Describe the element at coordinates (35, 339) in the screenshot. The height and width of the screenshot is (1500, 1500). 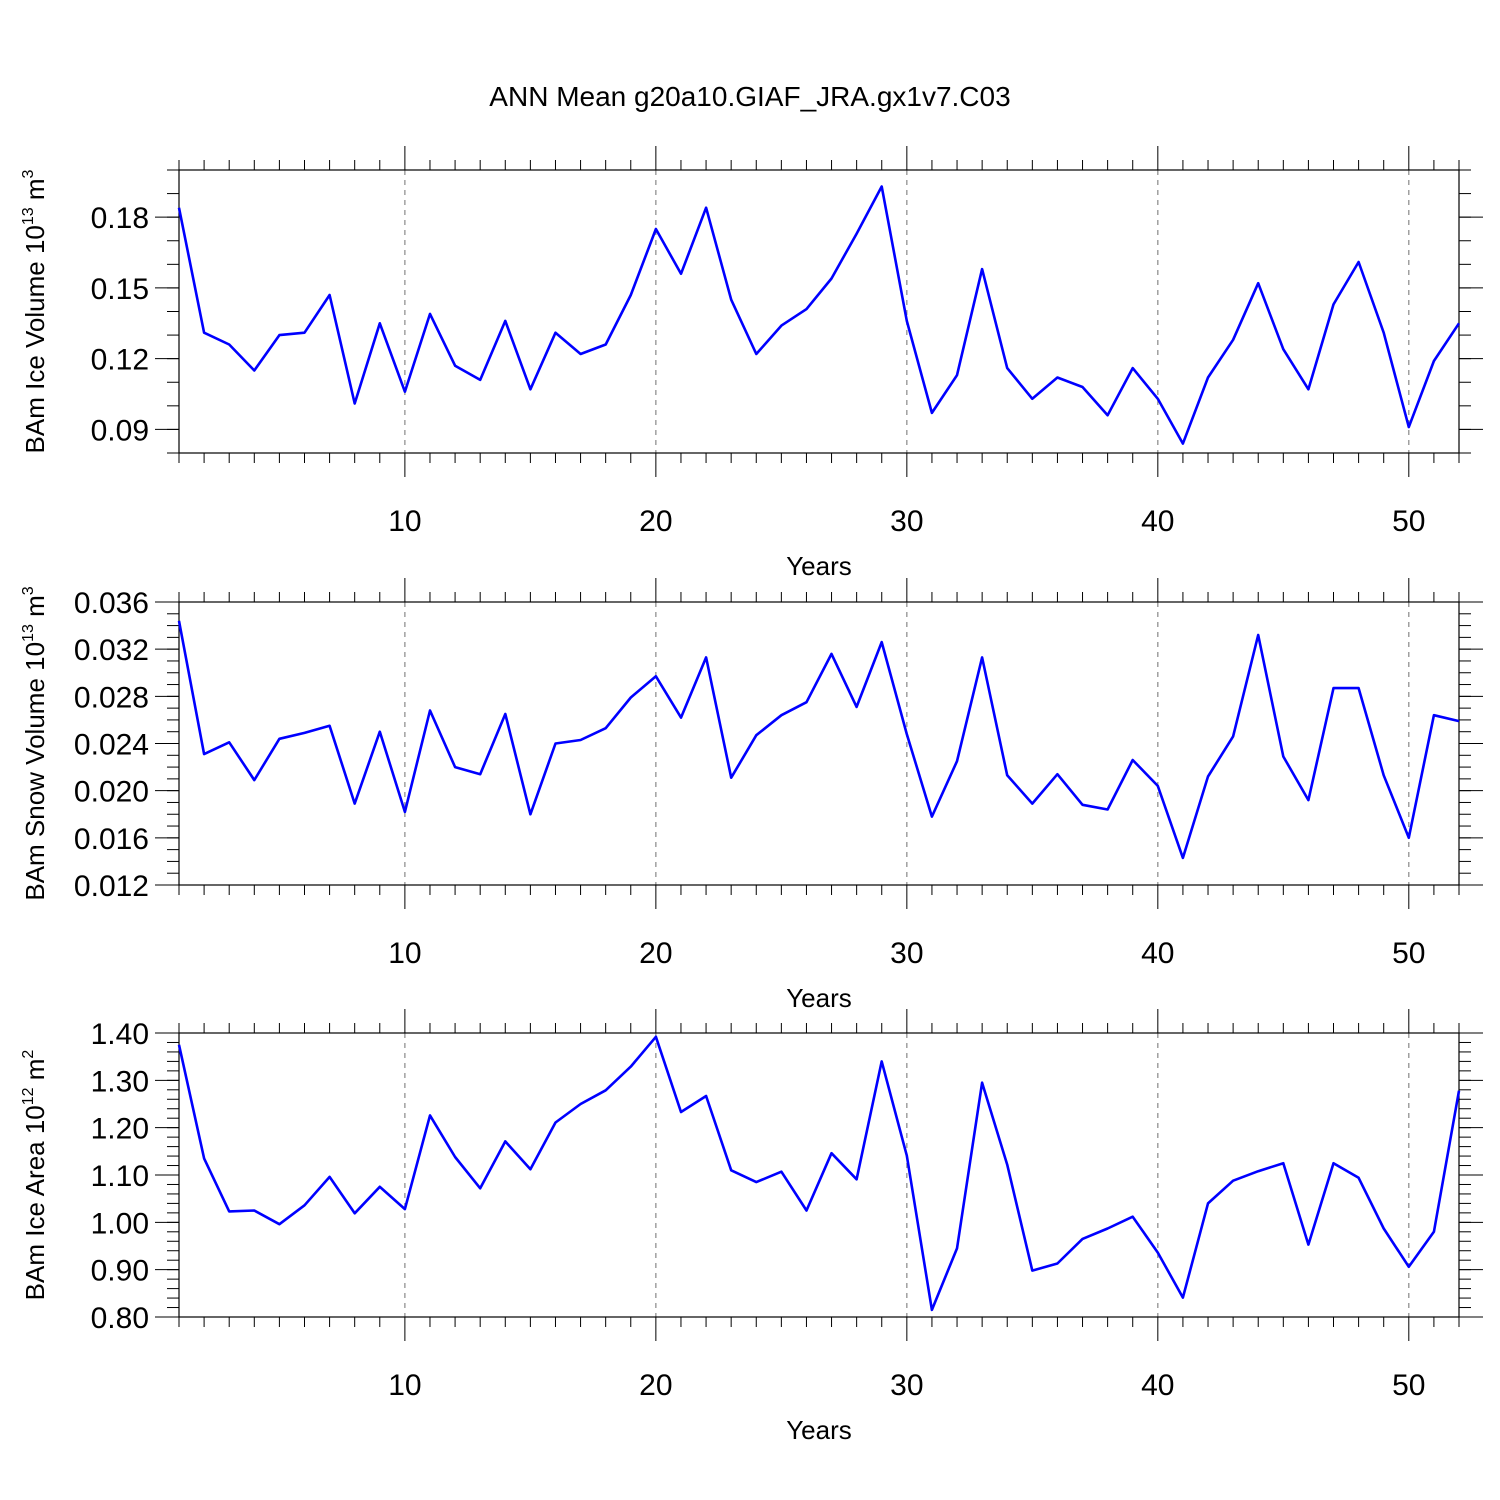
I see `y-axis-label-text: BAm Ice Volume 10` at that location.